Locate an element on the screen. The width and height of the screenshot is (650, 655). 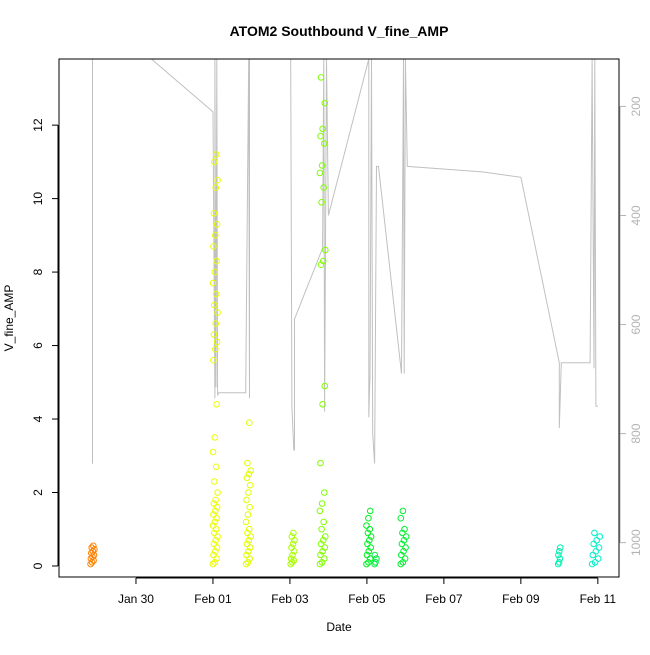
x-tick-label: Jan 30 is located at coordinates (136, 599).